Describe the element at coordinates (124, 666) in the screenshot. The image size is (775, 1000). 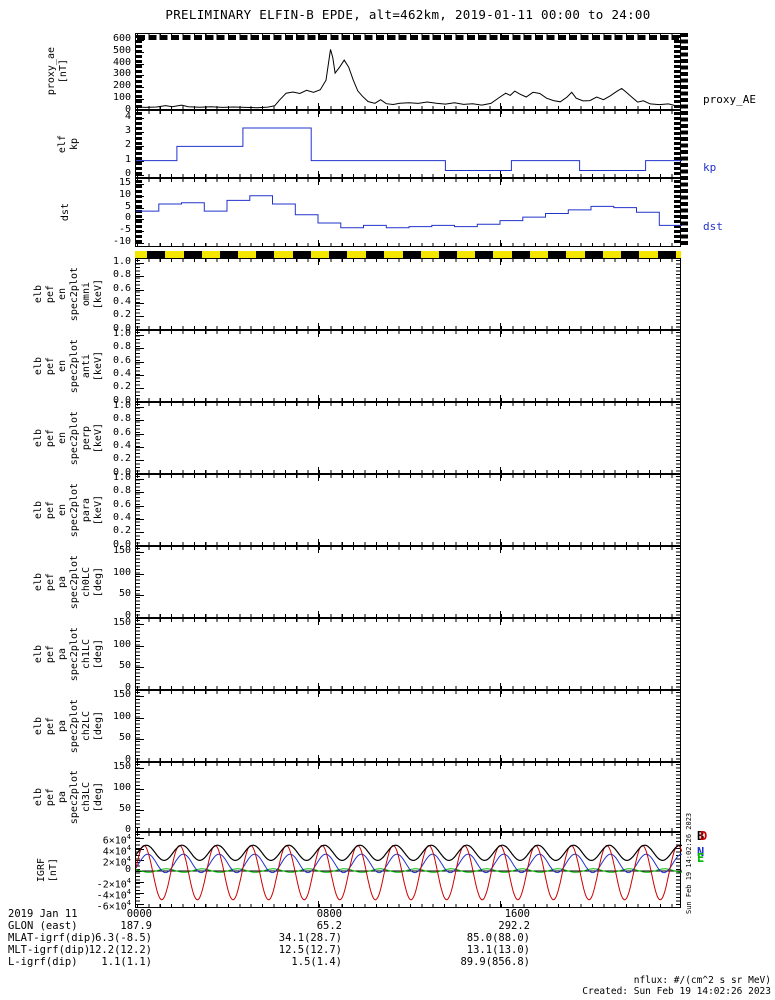
I see `y-tick-label: 50` at that location.